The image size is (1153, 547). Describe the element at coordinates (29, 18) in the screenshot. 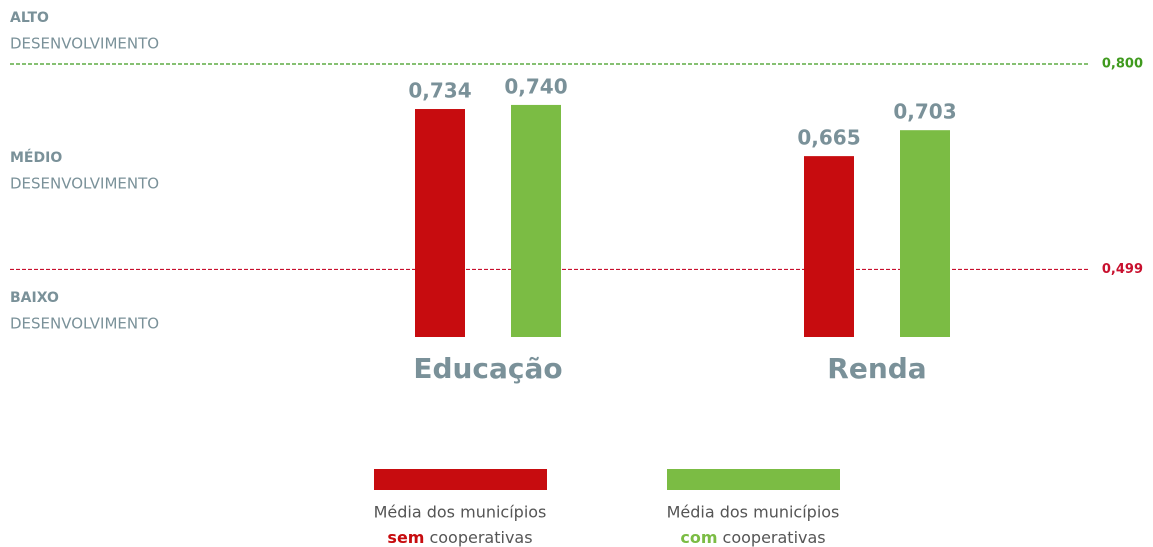

I see `zone-level: ALTO` at that location.